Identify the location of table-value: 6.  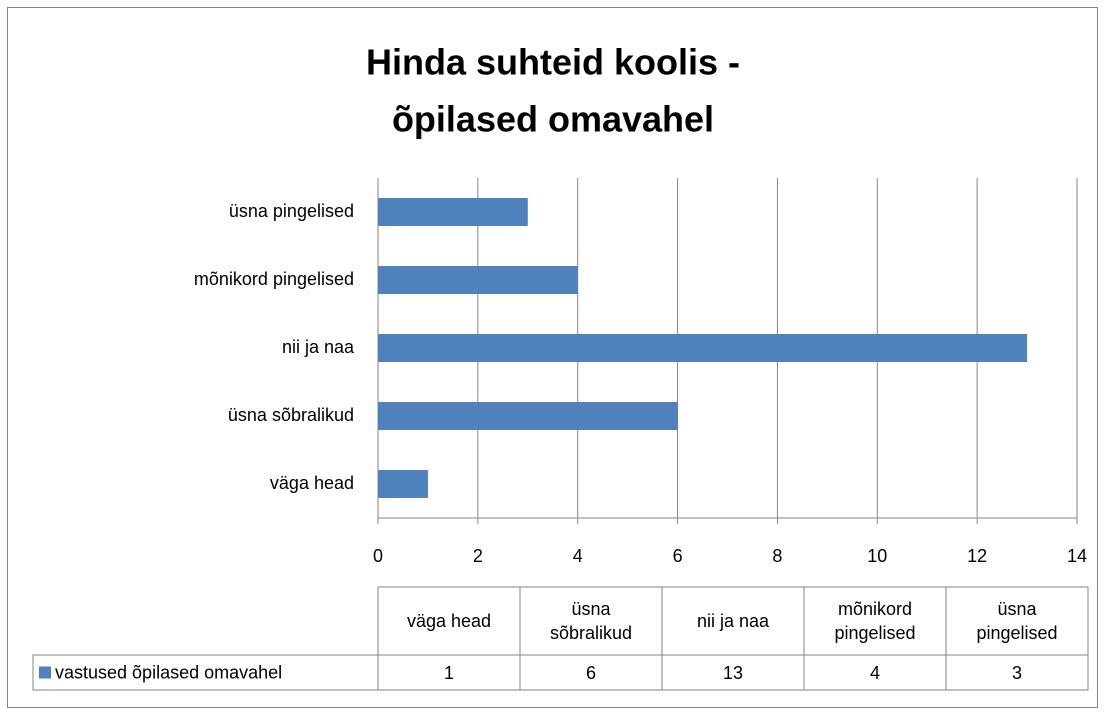
(590, 672).